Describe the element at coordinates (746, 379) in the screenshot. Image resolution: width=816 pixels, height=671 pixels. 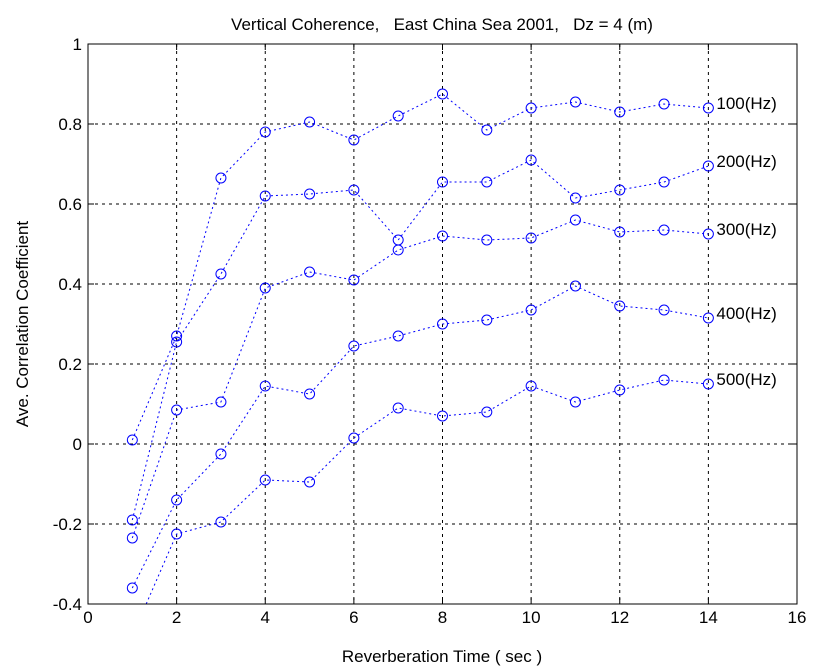
I see `series-label: 500(Hz)` at that location.